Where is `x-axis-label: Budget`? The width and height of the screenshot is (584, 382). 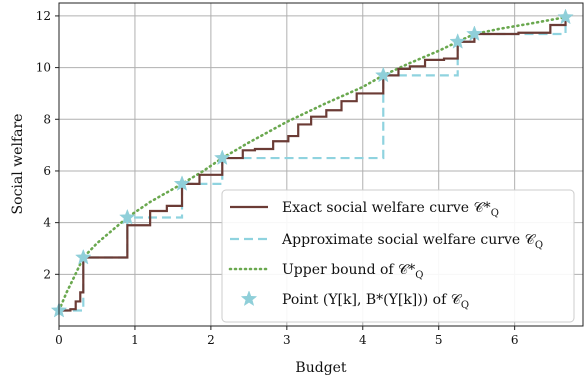
x-axis-label: Budget is located at coordinates (321, 368).